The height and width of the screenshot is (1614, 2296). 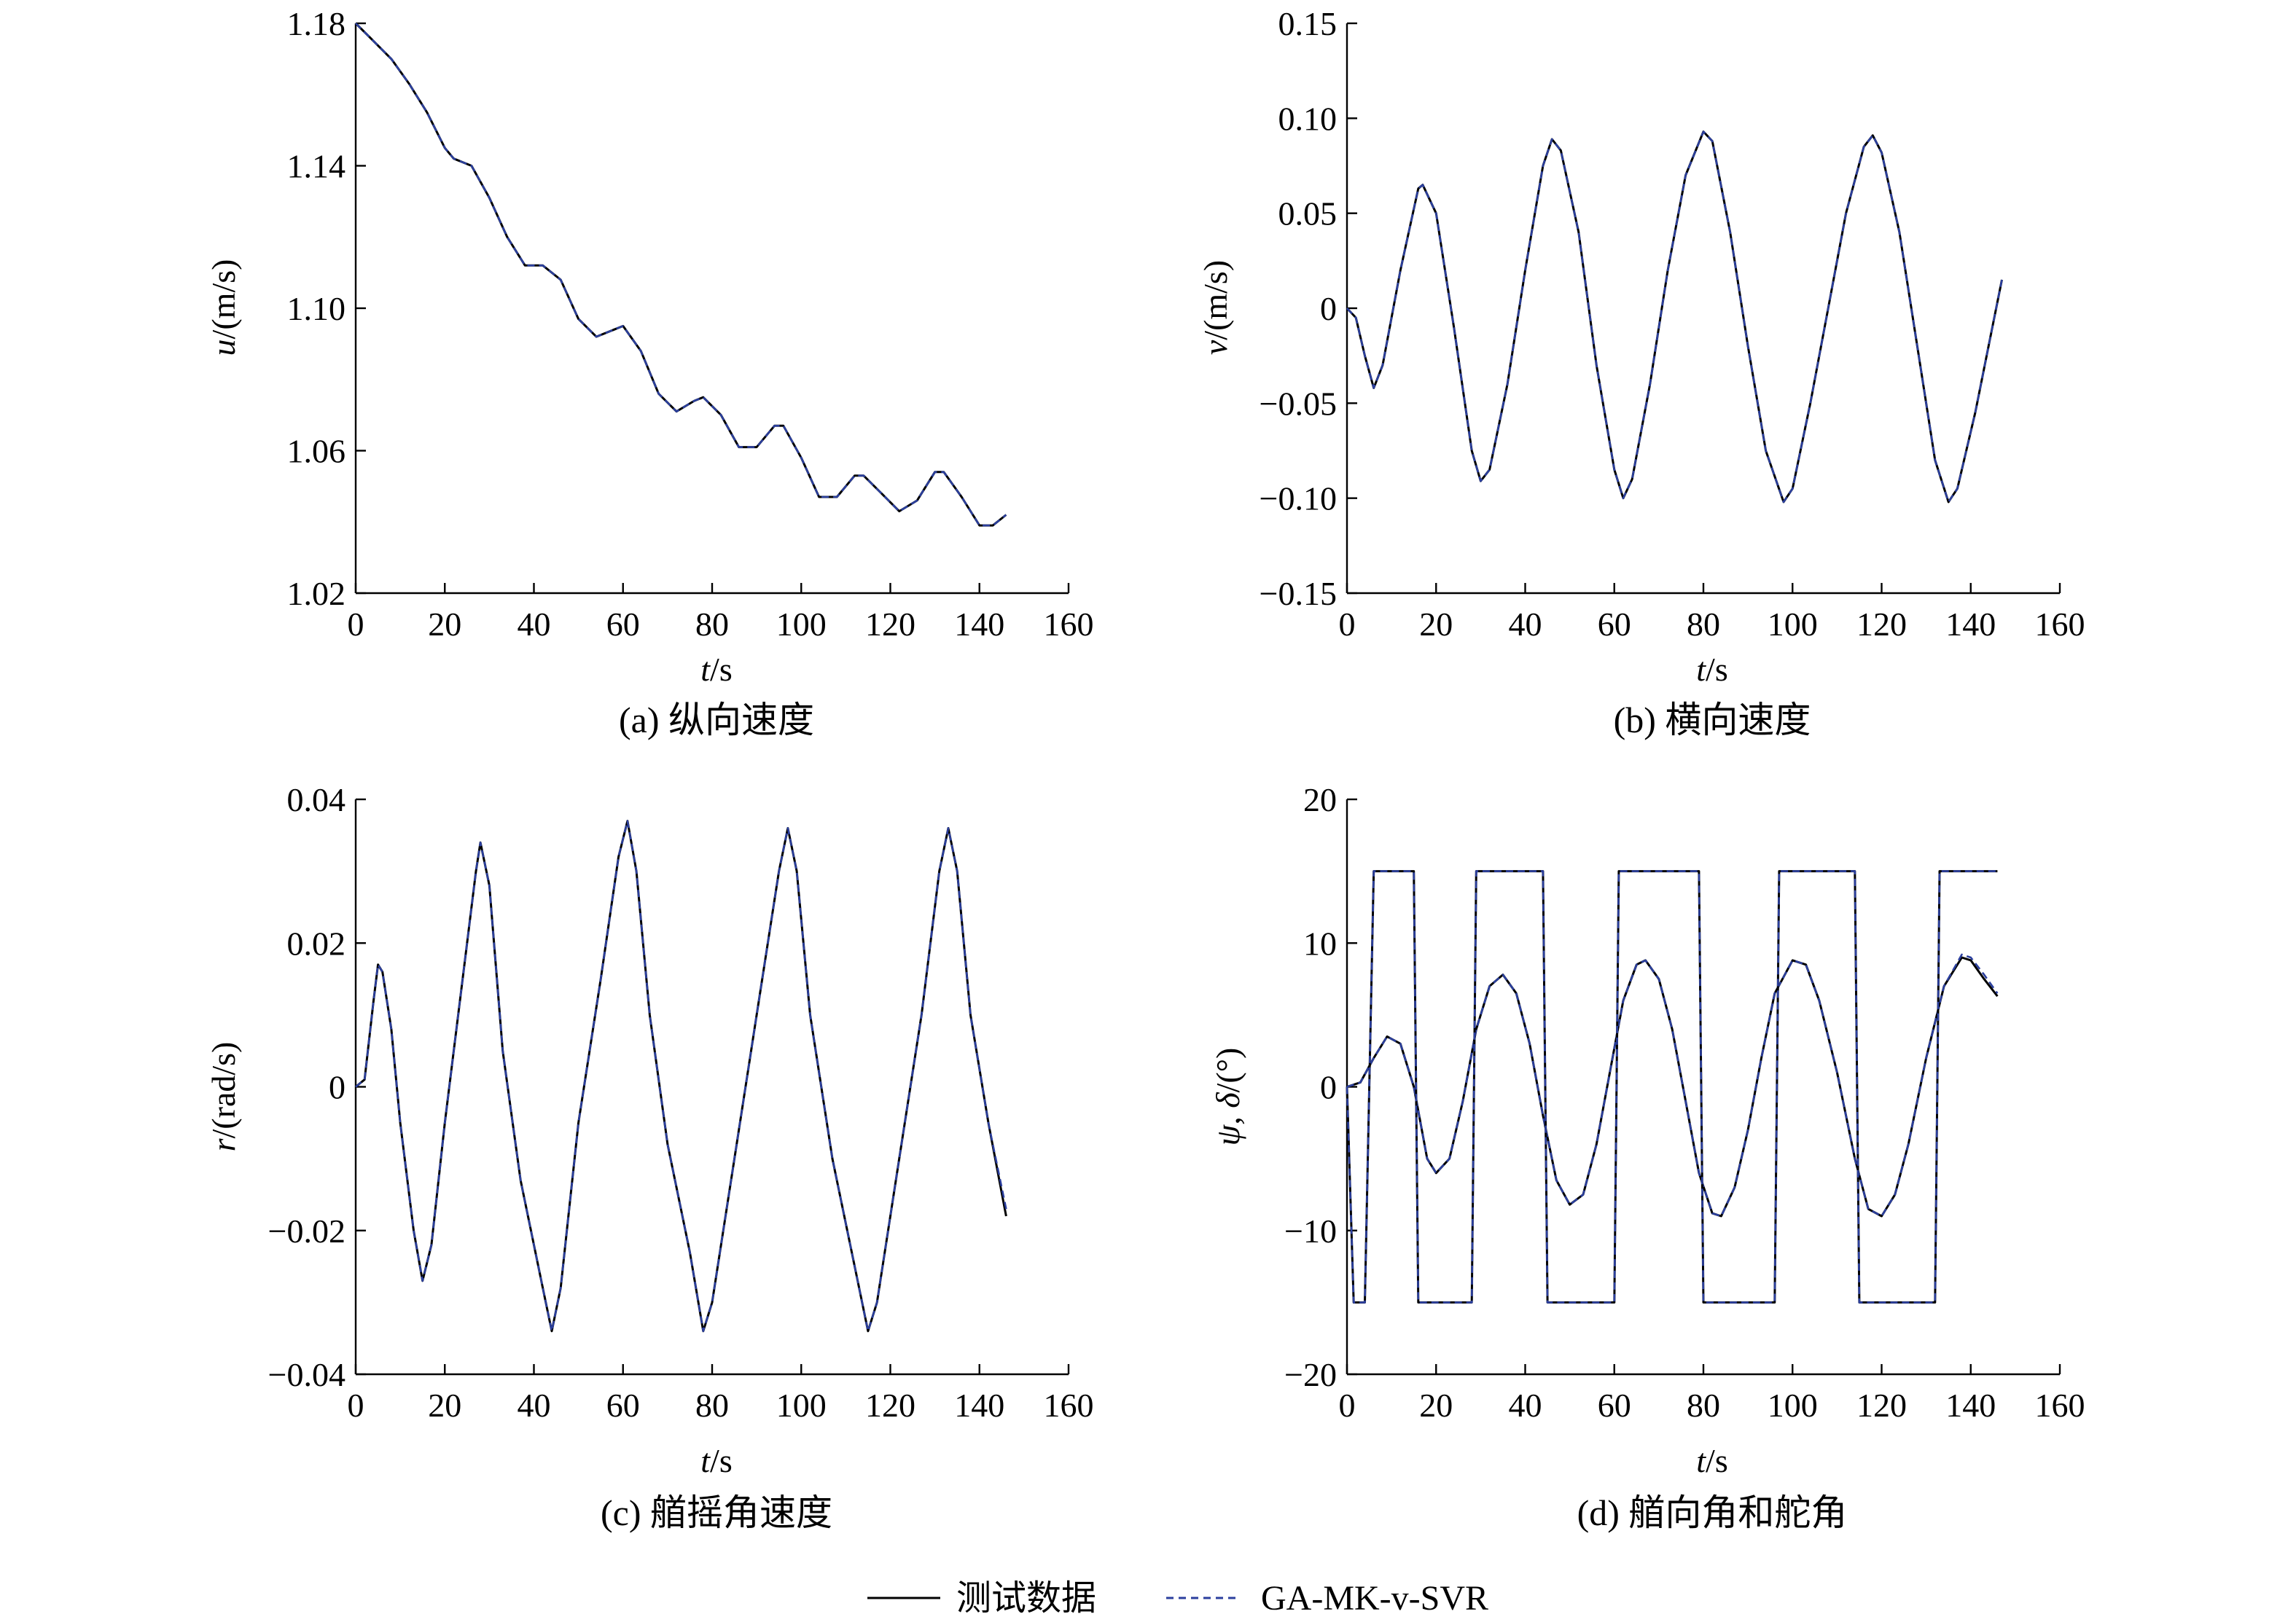 I want to click on y-tick-label: 0.02, so click(x=317, y=943).